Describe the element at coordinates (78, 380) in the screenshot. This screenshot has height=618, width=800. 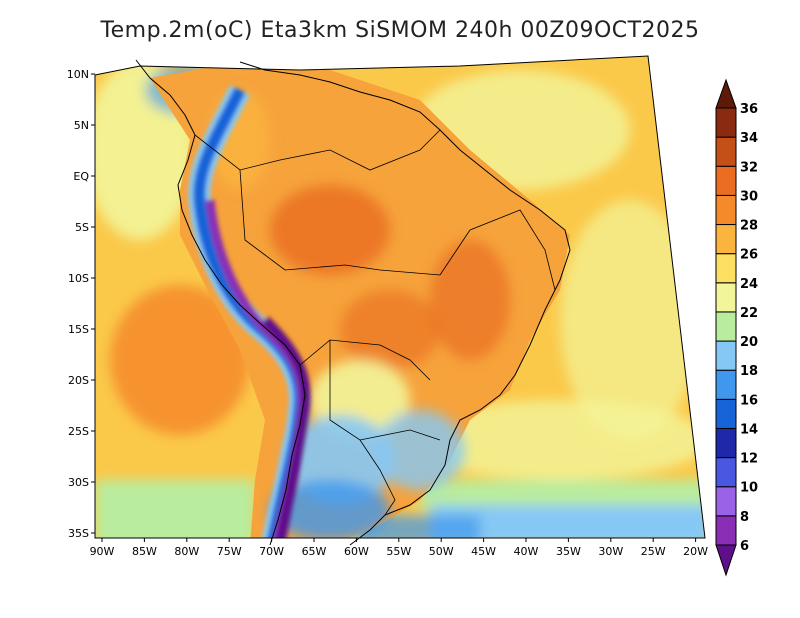
I see `lat-tick-label: 20S` at that location.